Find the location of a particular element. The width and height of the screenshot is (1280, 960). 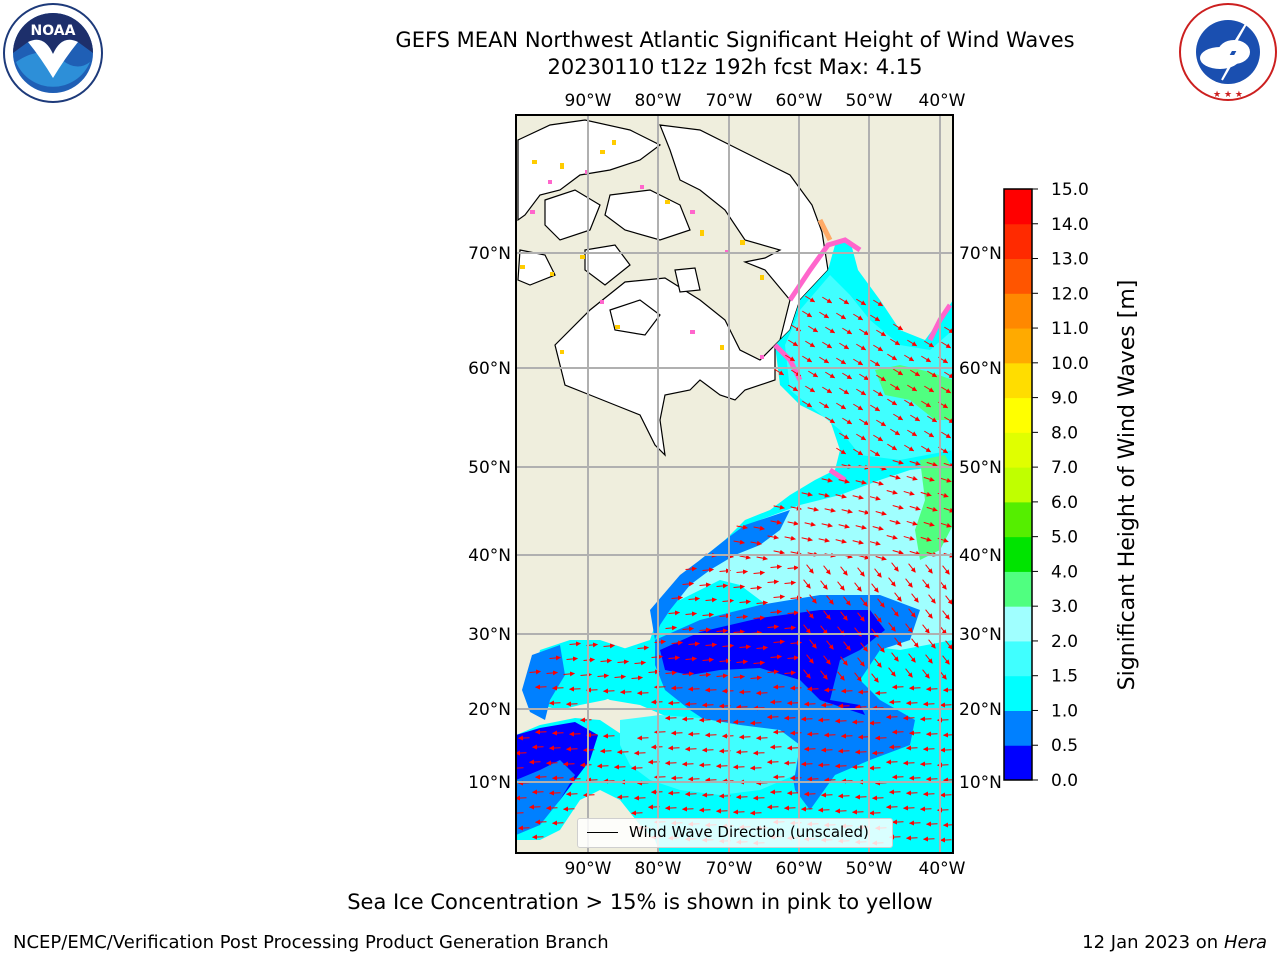

colorbar-frame is located at coordinates (1018, 484).